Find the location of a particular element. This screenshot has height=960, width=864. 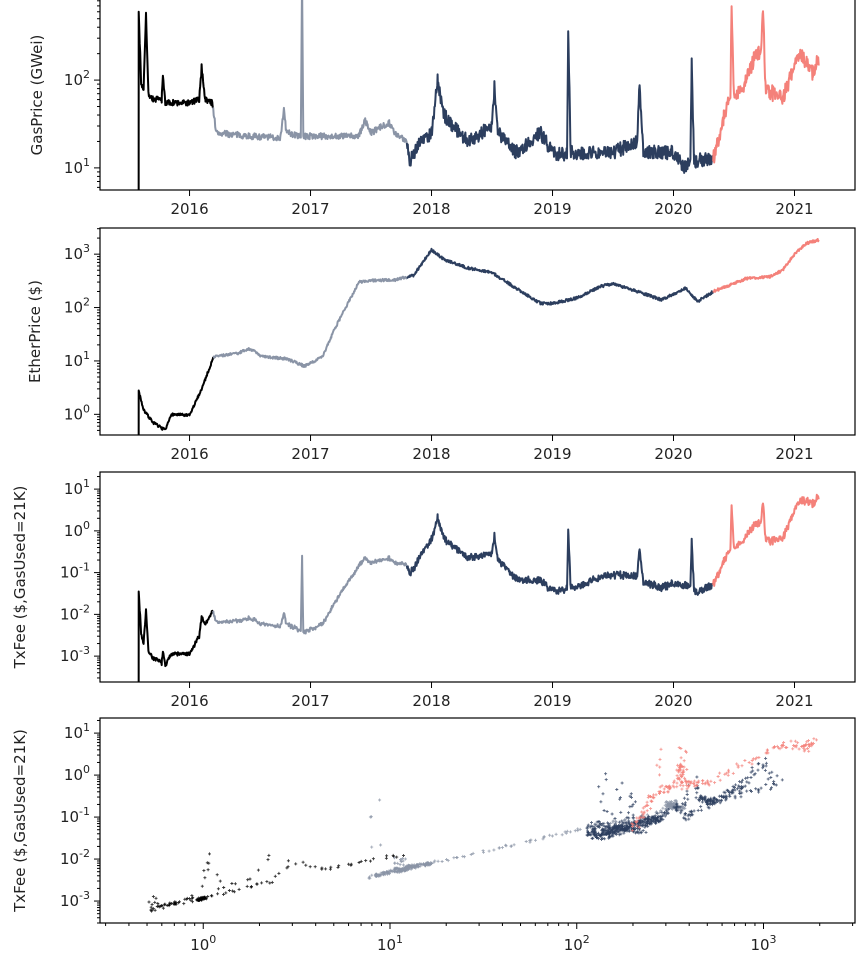

scatter-points is located at coordinates (482, 825).